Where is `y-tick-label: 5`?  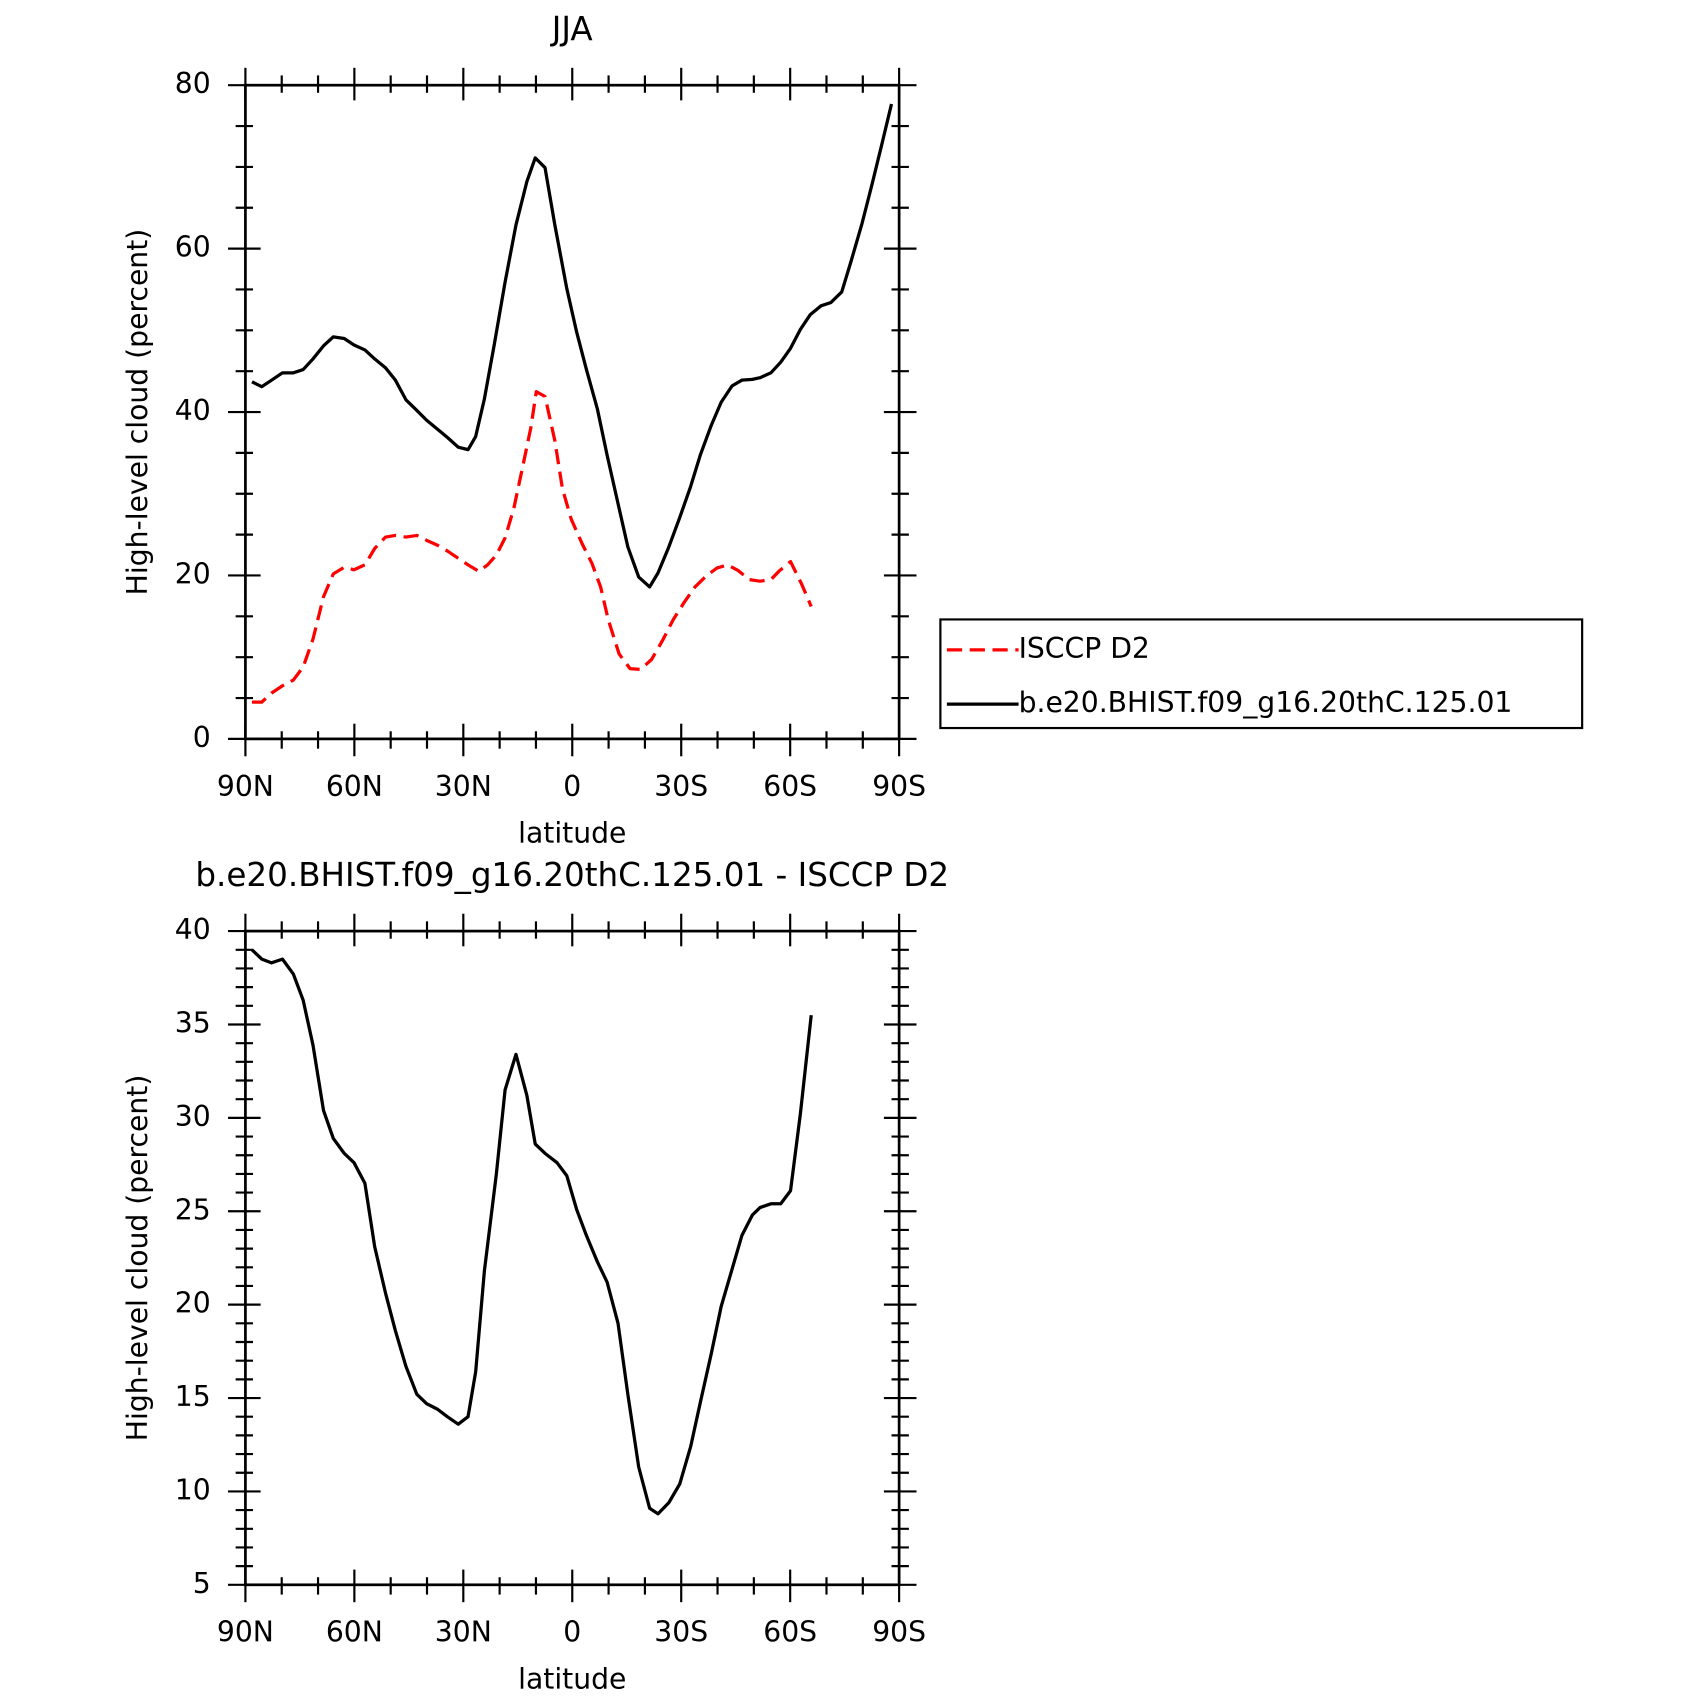
y-tick-label: 5 is located at coordinates (202, 1583).